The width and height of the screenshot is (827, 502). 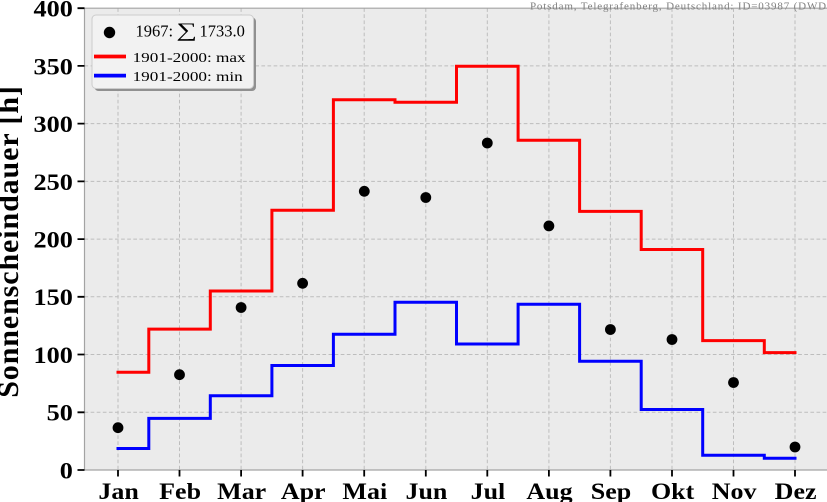 I want to click on svg-text: 200, so click(x=52, y=240).